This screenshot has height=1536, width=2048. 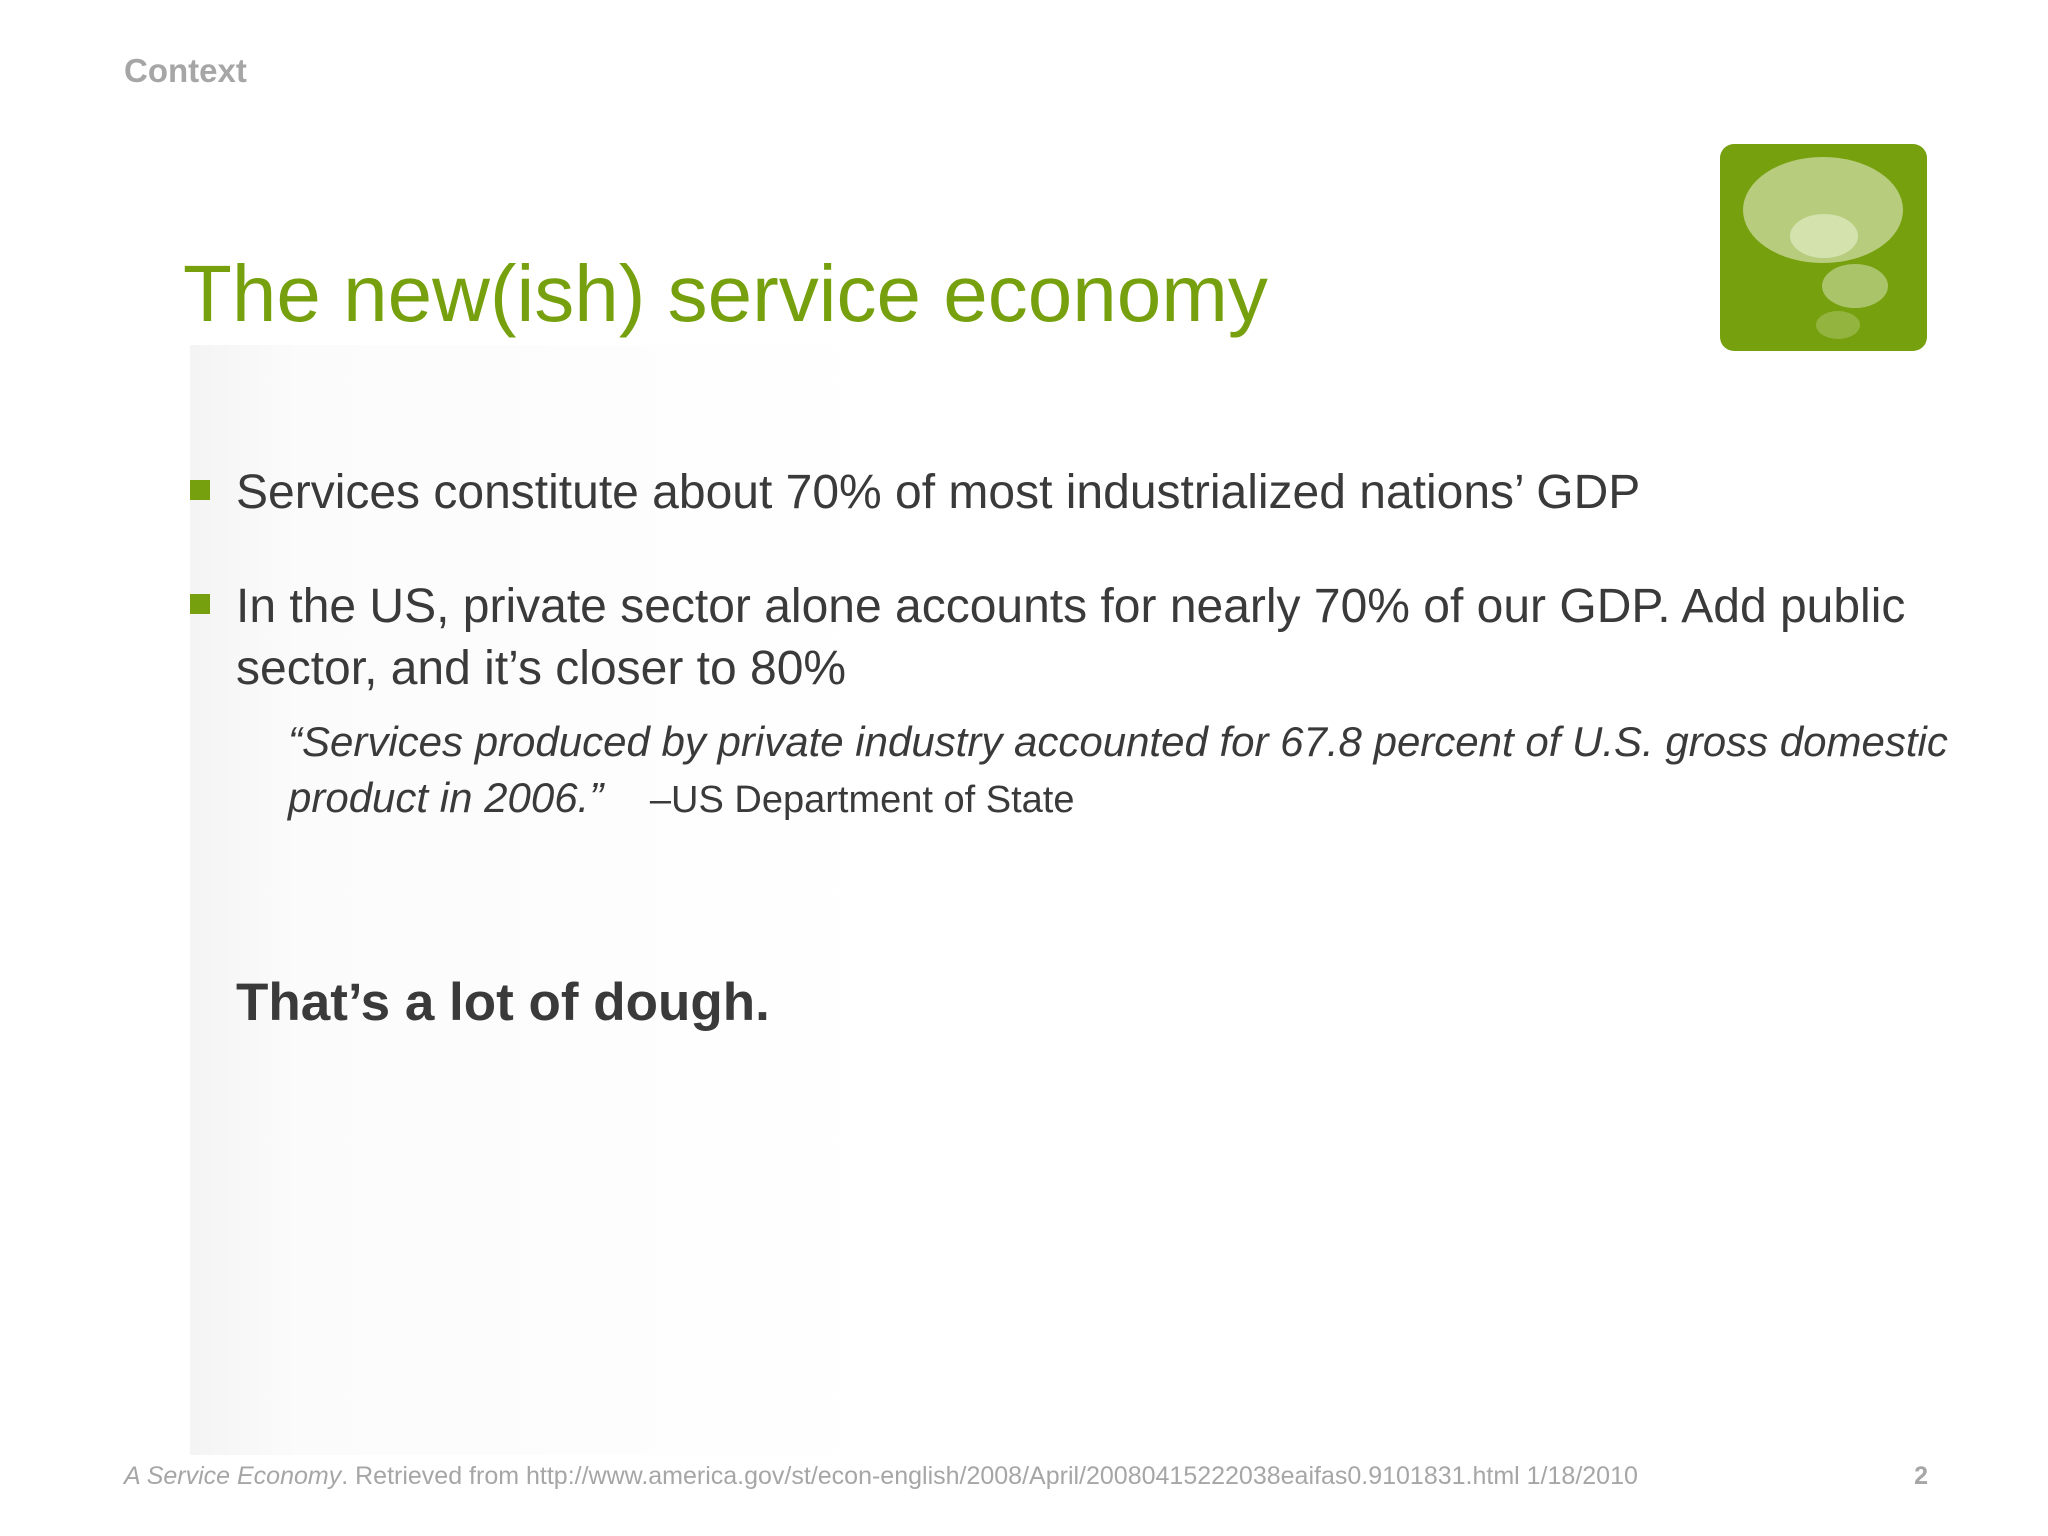 I want to click on page-number: 2, so click(x=1921, y=1476).